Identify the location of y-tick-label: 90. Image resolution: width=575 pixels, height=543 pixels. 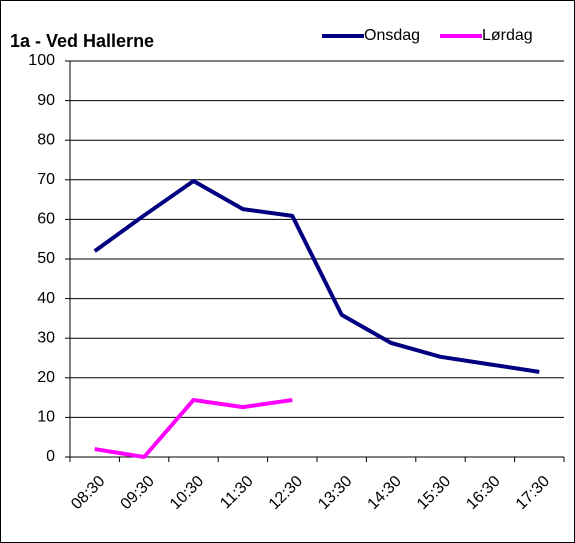
(46, 100).